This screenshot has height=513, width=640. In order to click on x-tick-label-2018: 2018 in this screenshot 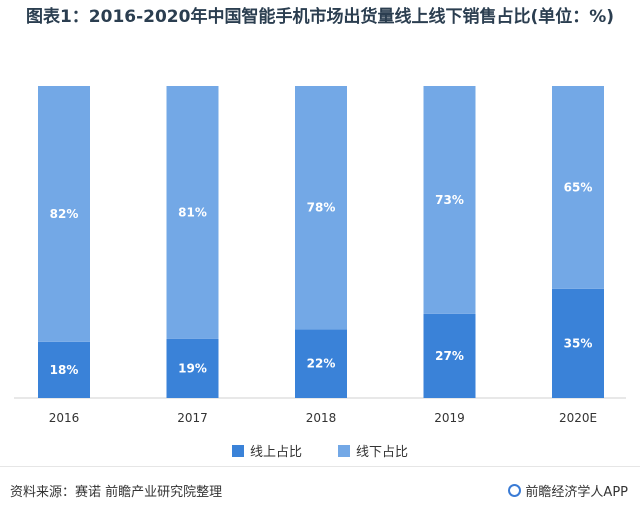, I will do `click(321, 418)`.